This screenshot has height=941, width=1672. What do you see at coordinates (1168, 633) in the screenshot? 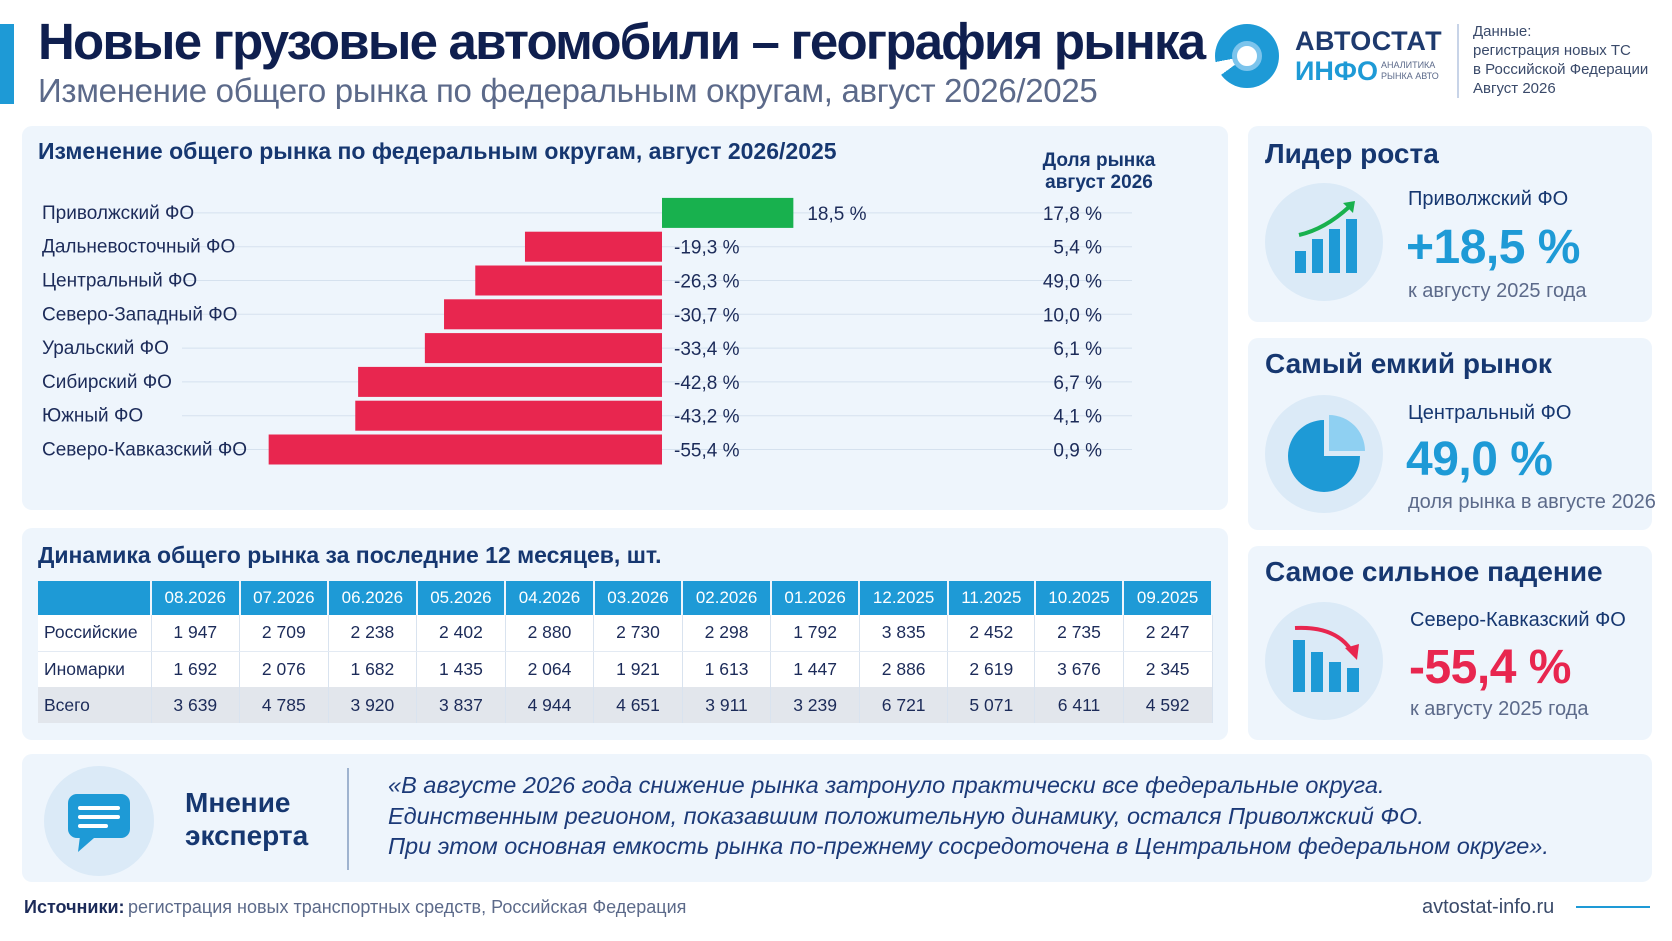
I see `table-cell: 2 247` at bounding box center [1168, 633].